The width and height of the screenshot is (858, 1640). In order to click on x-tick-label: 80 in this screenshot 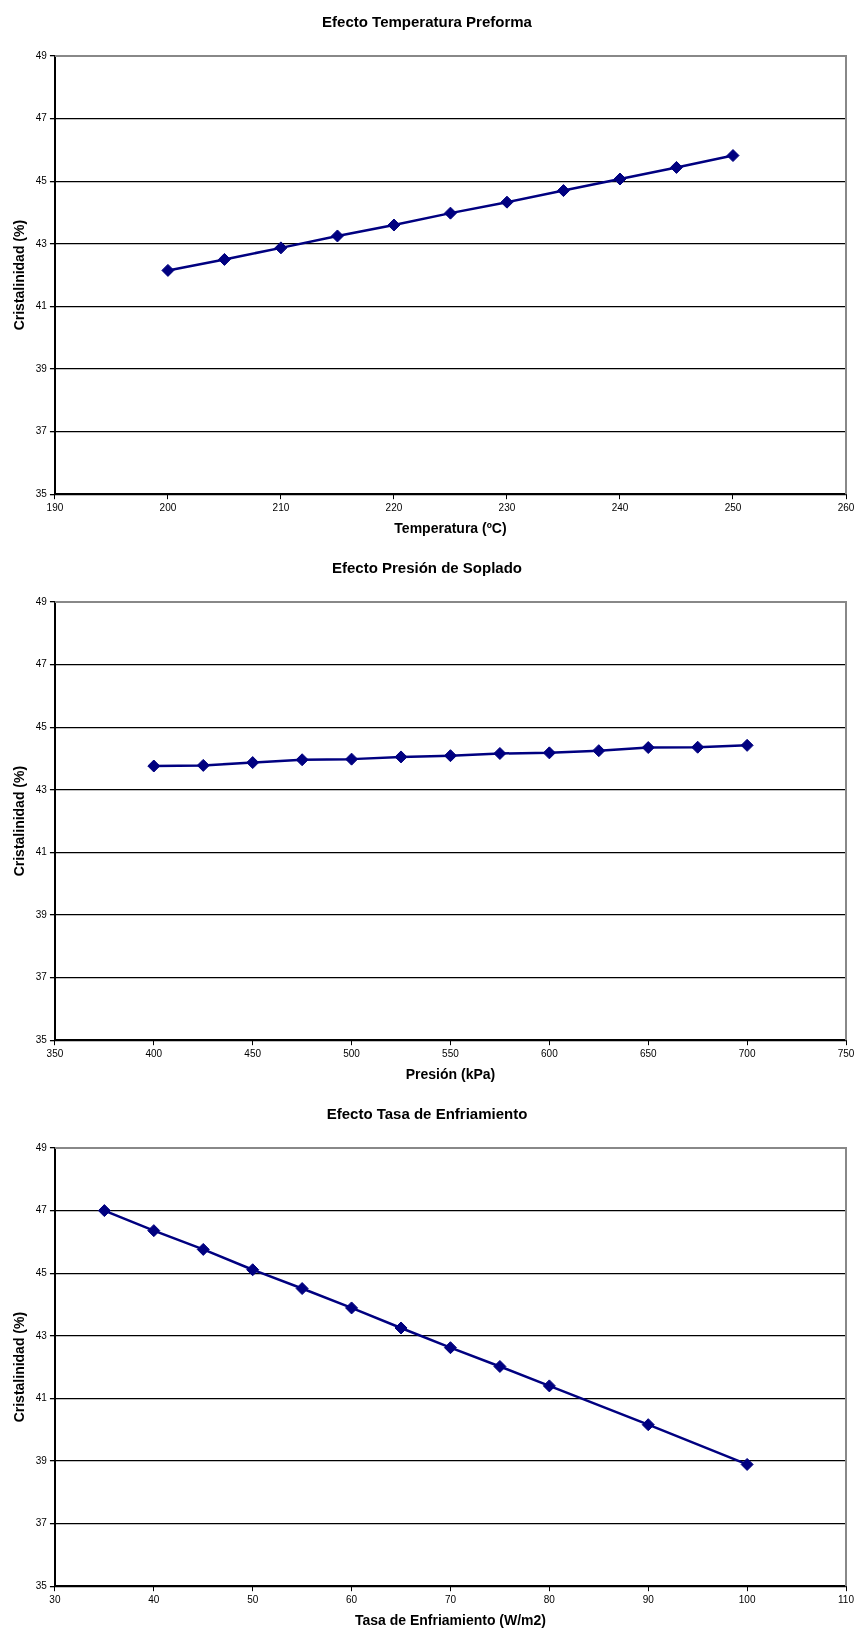, I will do `click(549, 1599)`.